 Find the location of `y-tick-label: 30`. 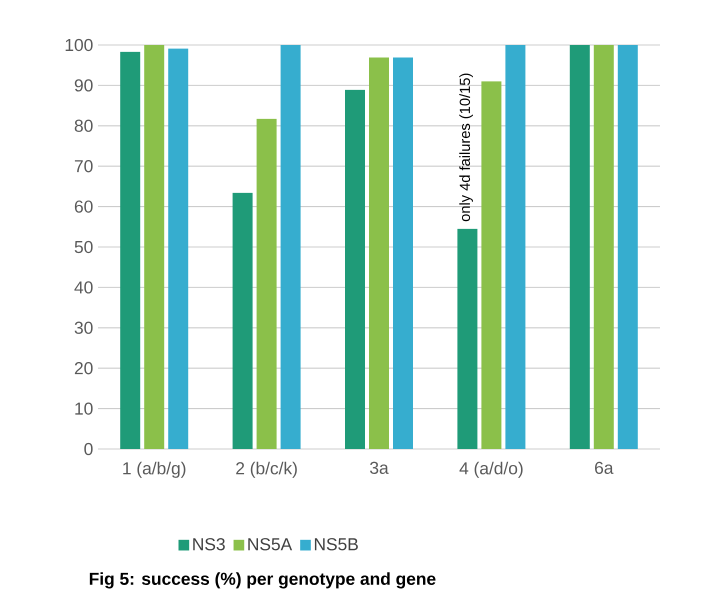

y-tick-label: 30 is located at coordinates (83, 328).